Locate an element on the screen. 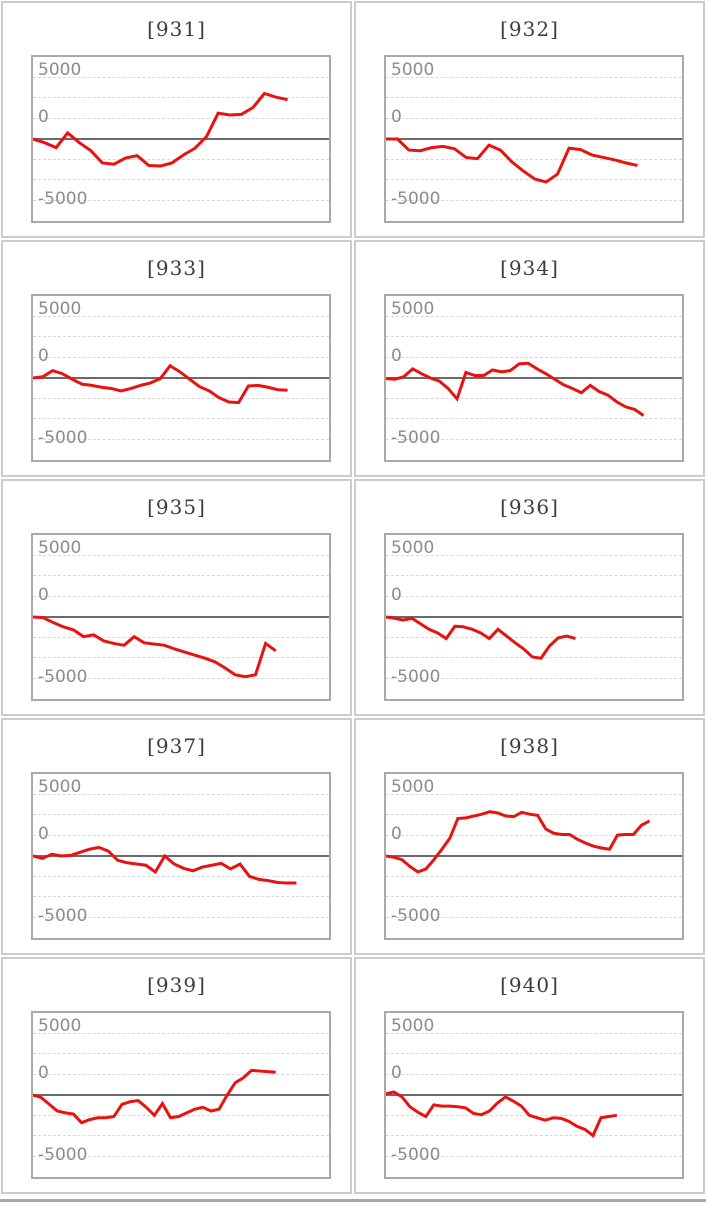 The width and height of the screenshot is (706, 1207). chart-title: [937] is located at coordinates (176, 746).